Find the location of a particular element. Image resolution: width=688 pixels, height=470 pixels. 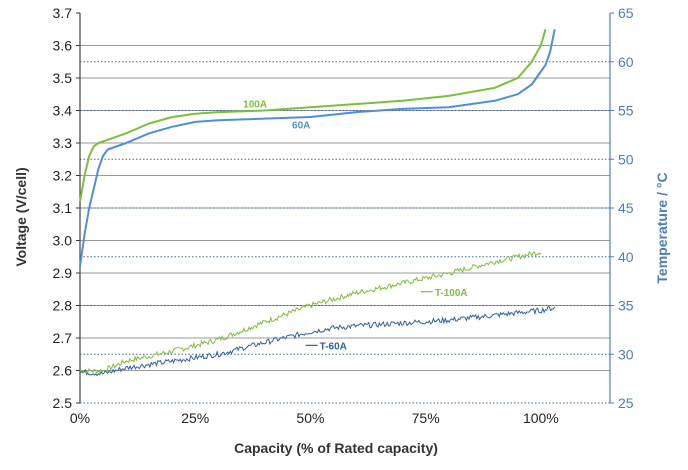

y-right-tick-label: 25 is located at coordinates (626, 403).